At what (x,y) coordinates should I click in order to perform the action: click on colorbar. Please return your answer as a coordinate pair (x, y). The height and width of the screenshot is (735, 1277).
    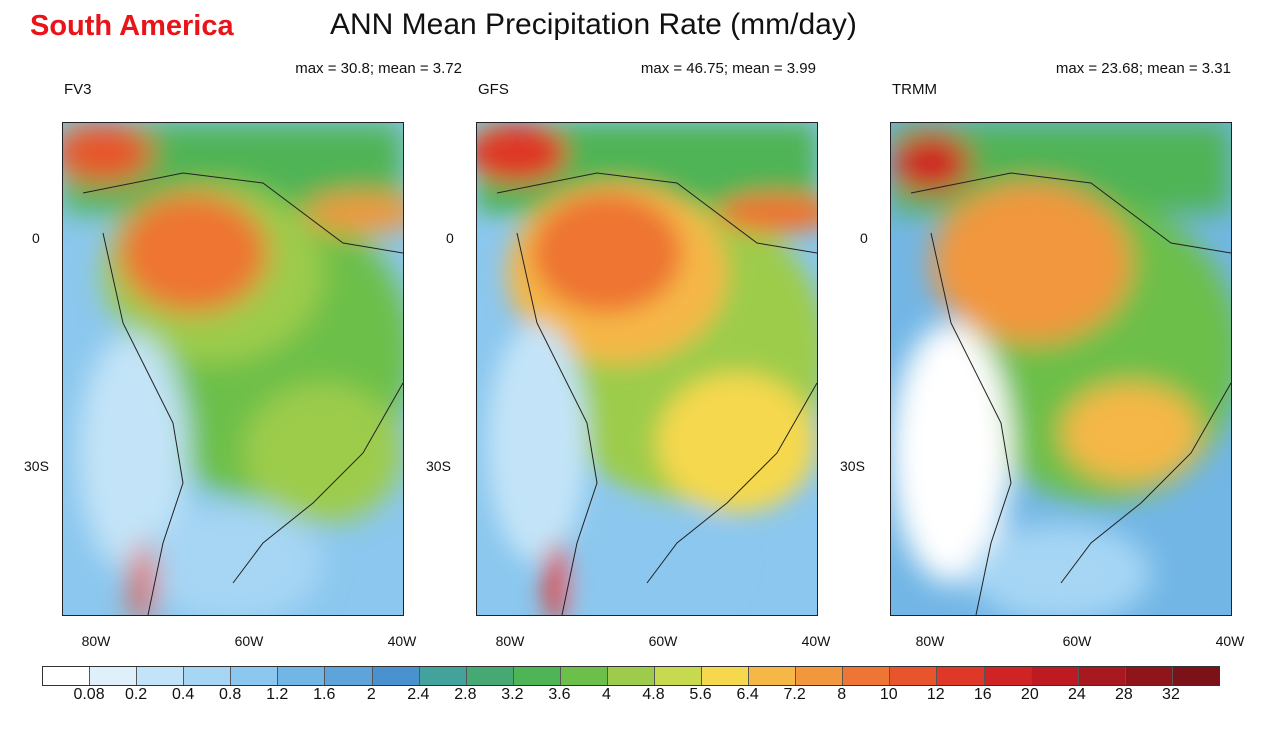
    Looking at the image, I should click on (631, 676).